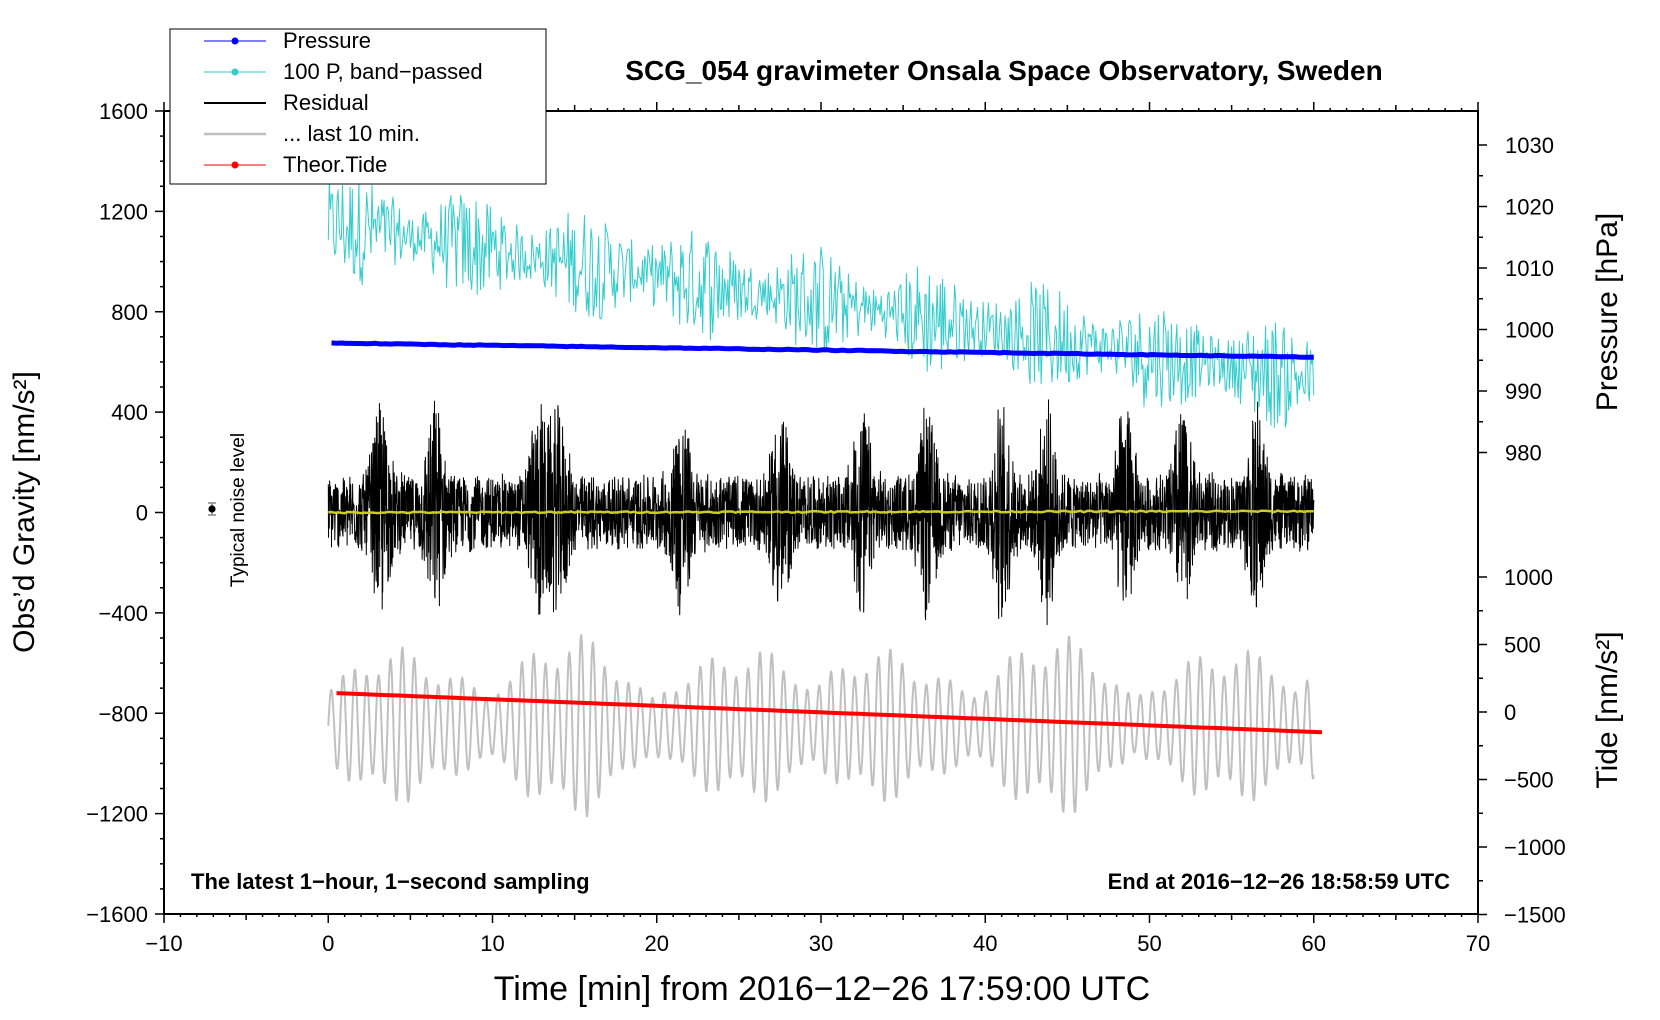 This screenshot has height=1020, width=1660. Describe the element at coordinates (123, 211) in the screenshot. I see `y-tick-label: 1200` at that location.